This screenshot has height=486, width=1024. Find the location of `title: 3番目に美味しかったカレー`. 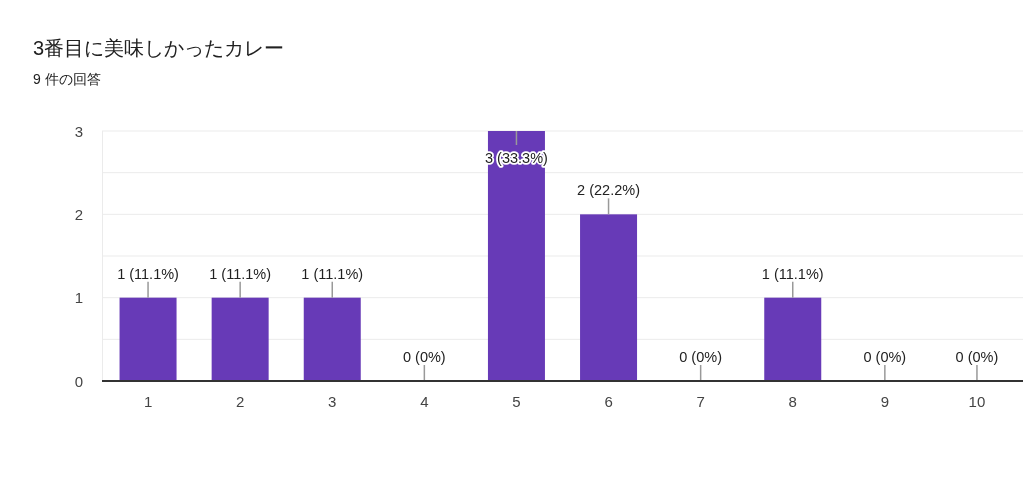

title: 3番目に美味しかったカレー is located at coordinates (159, 48).